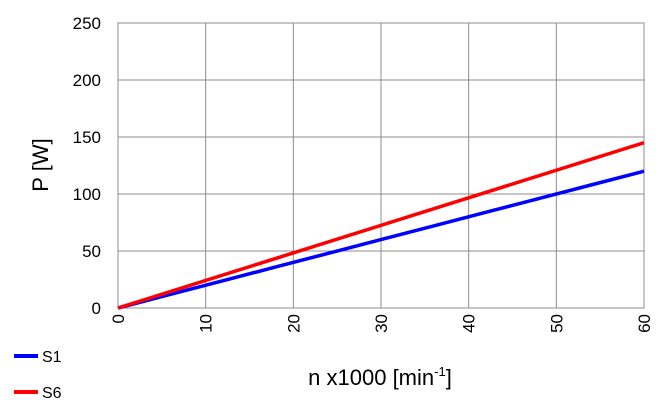  What do you see at coordinates (40, 164) in the screenshot?
I see `y-axis-label: P [W]` at bounding box center [40, 164].